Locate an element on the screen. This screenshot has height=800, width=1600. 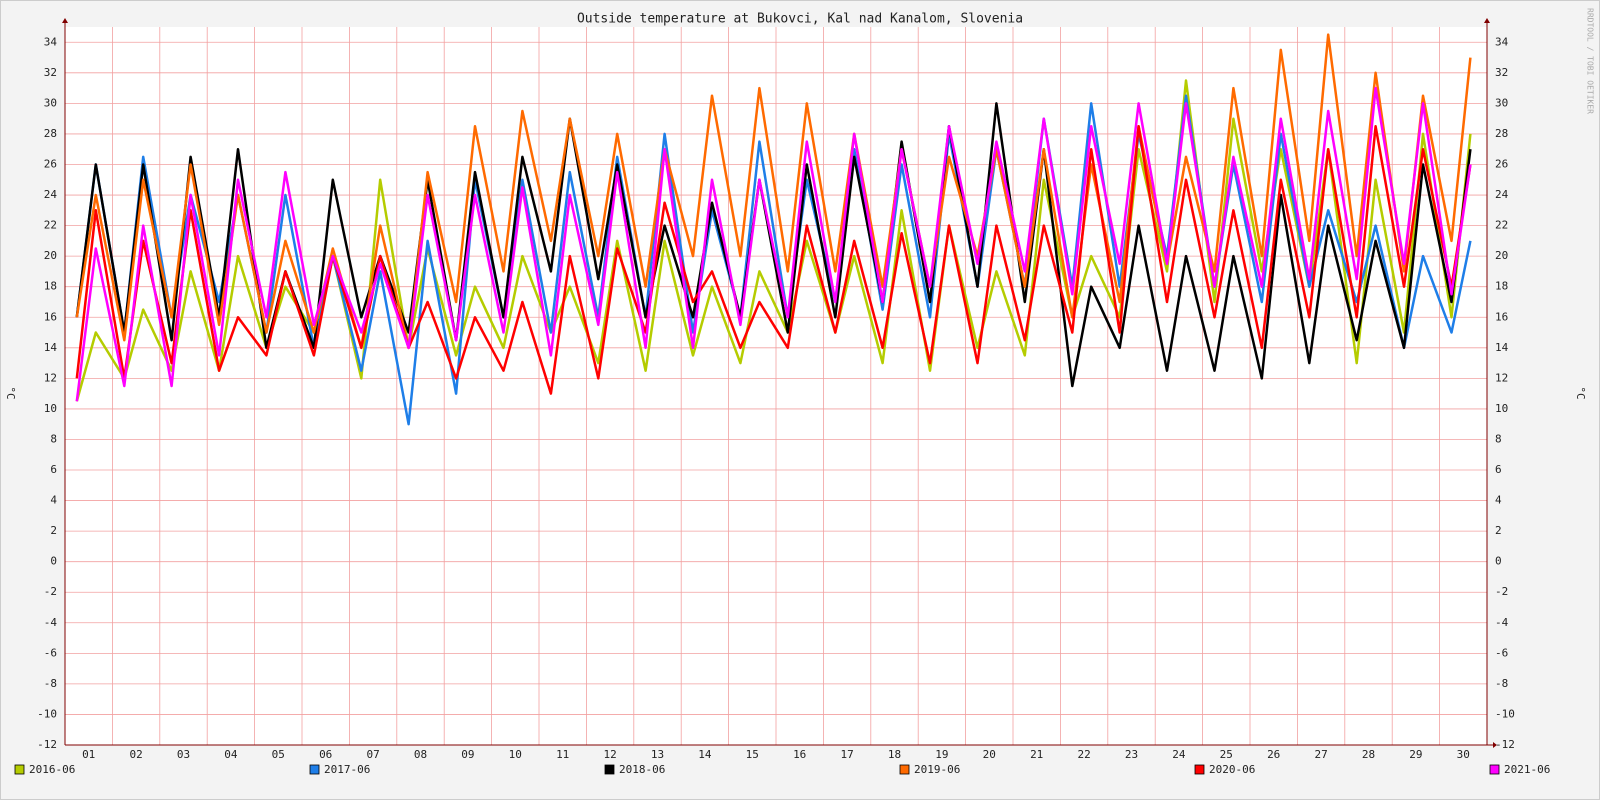
y-tick-label: 18 is located at coordinates (50, 286).